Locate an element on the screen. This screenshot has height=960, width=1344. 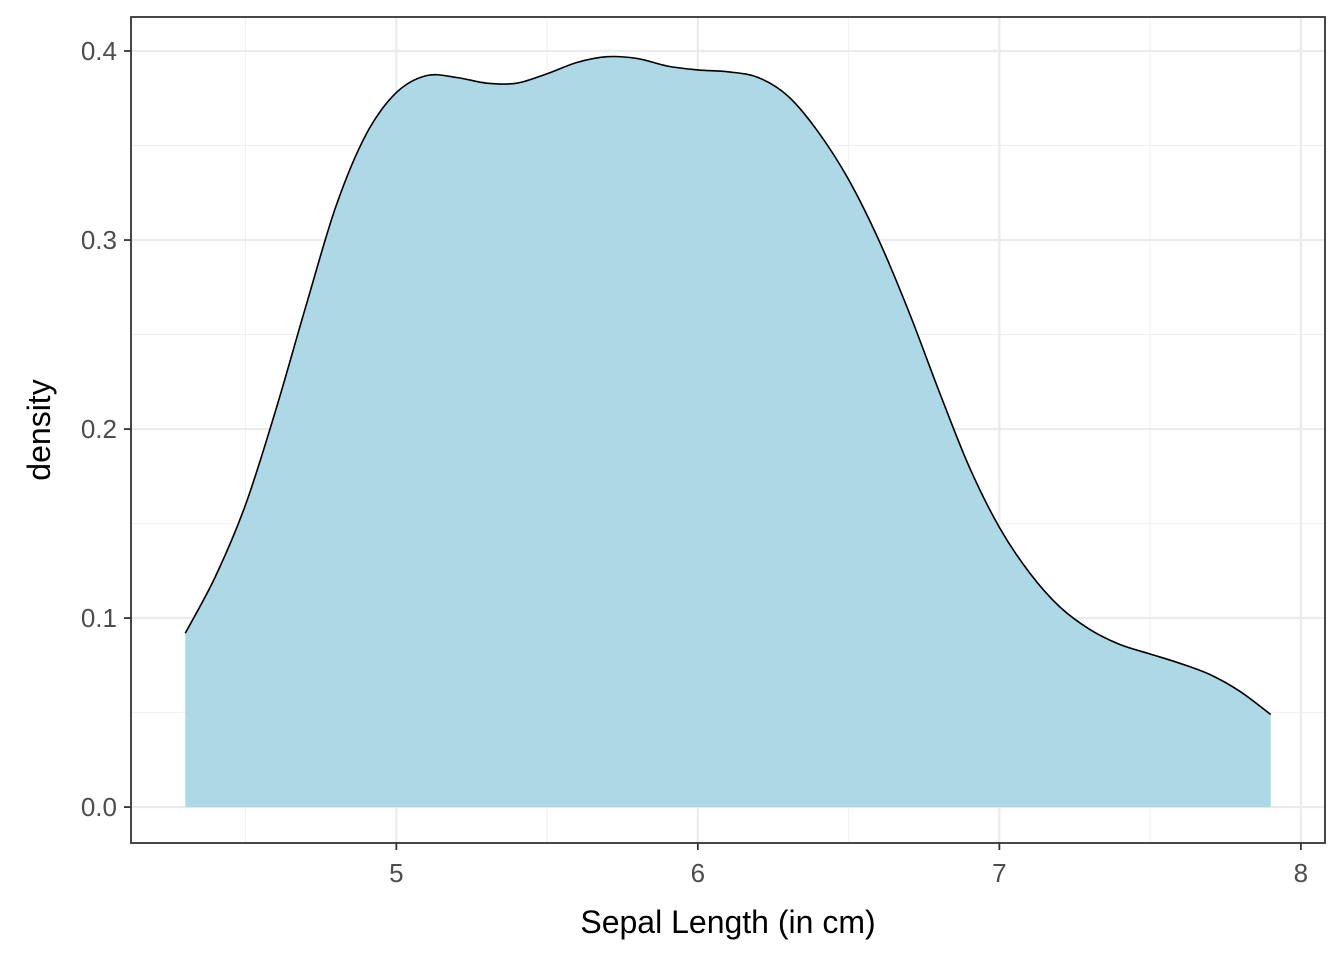
y-tick-label: 0.1 is located at coordinates (99, 618).